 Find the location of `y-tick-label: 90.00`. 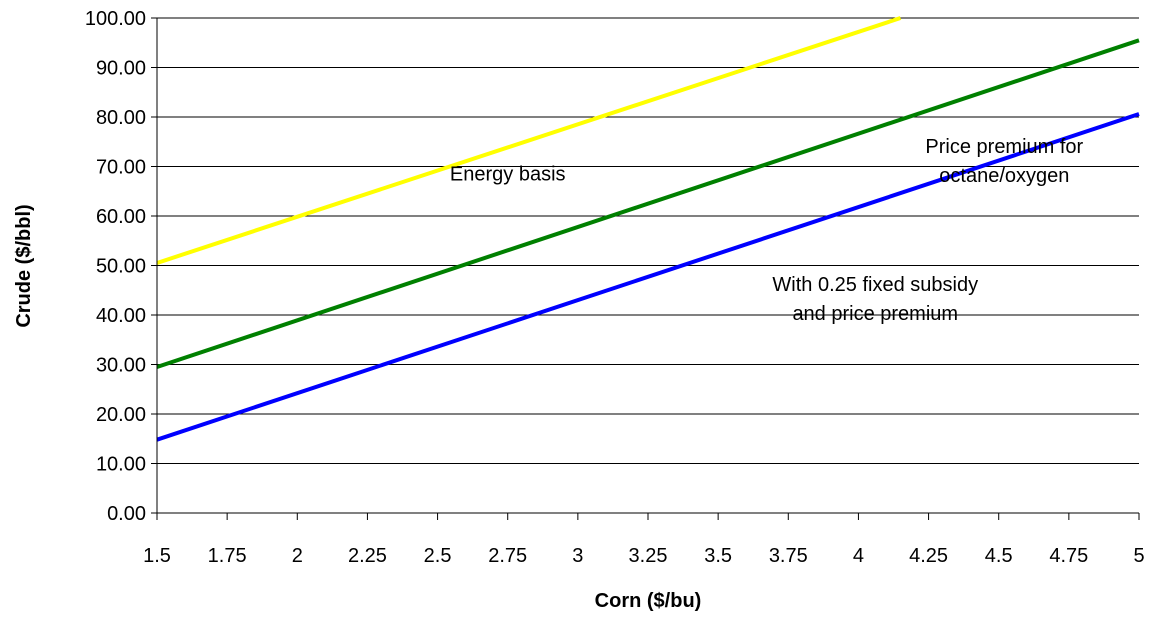

y-tick-label: 90.00 is located at coordinates (121, 69).